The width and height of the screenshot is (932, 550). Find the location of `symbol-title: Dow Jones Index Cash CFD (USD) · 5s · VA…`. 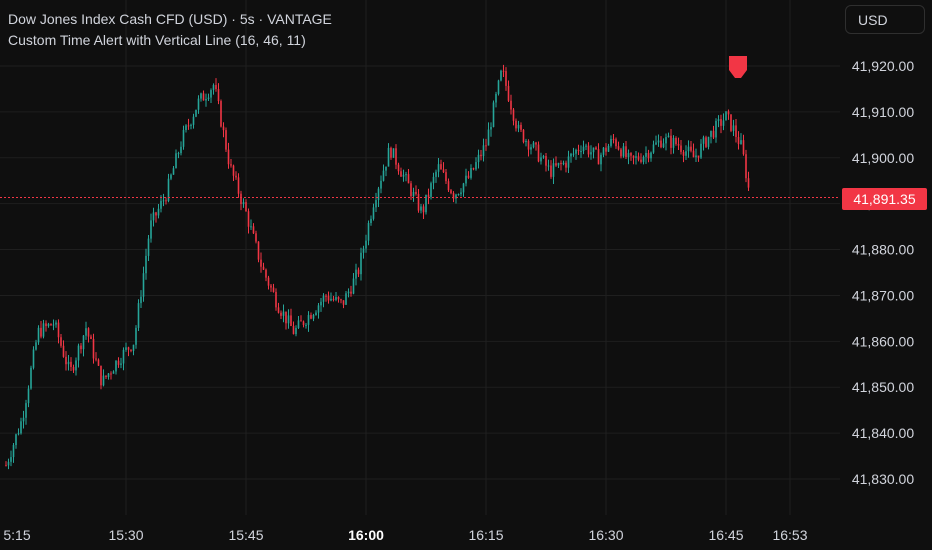

symbol-title: Dow Jones Index Cash CFD (USD) · 5s · VA… is located at coordinates (170, 19).